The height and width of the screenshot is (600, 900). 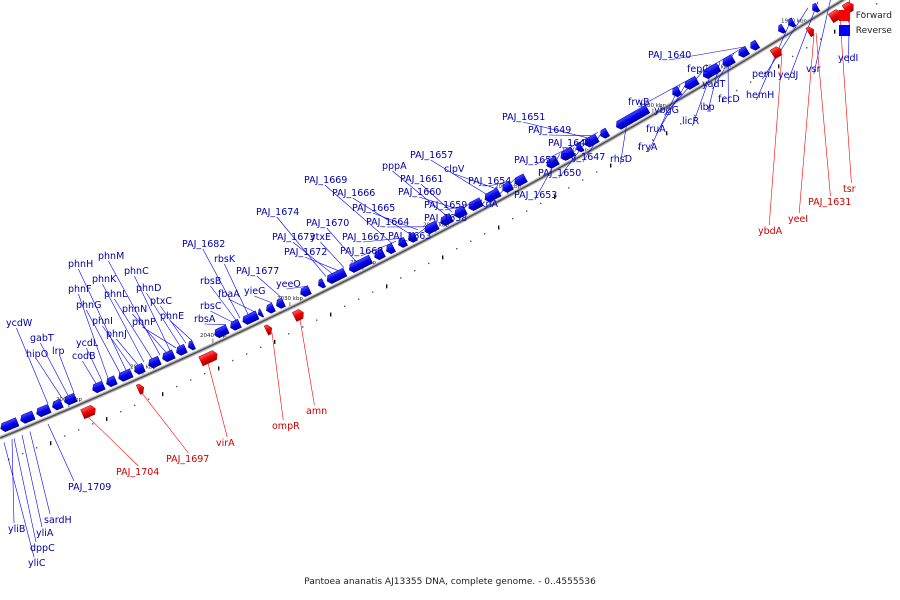 What do you see at coordinates (172, 316) in the screenshot?
I see `reverse-gene-label: phnE` at bounding box center [172, 316].